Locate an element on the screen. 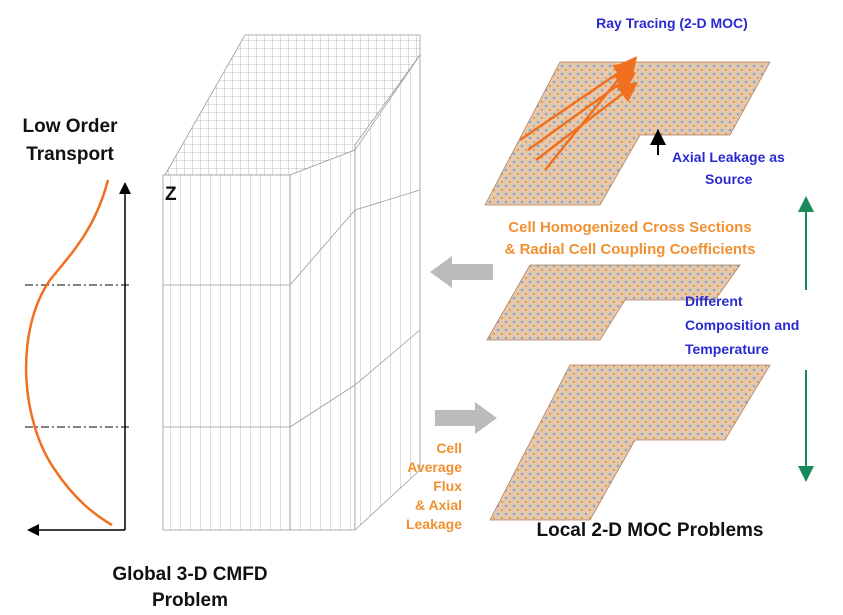 The width and height of the screenshot is (843, 615). label: Cell is located at coordinates (449, 448).